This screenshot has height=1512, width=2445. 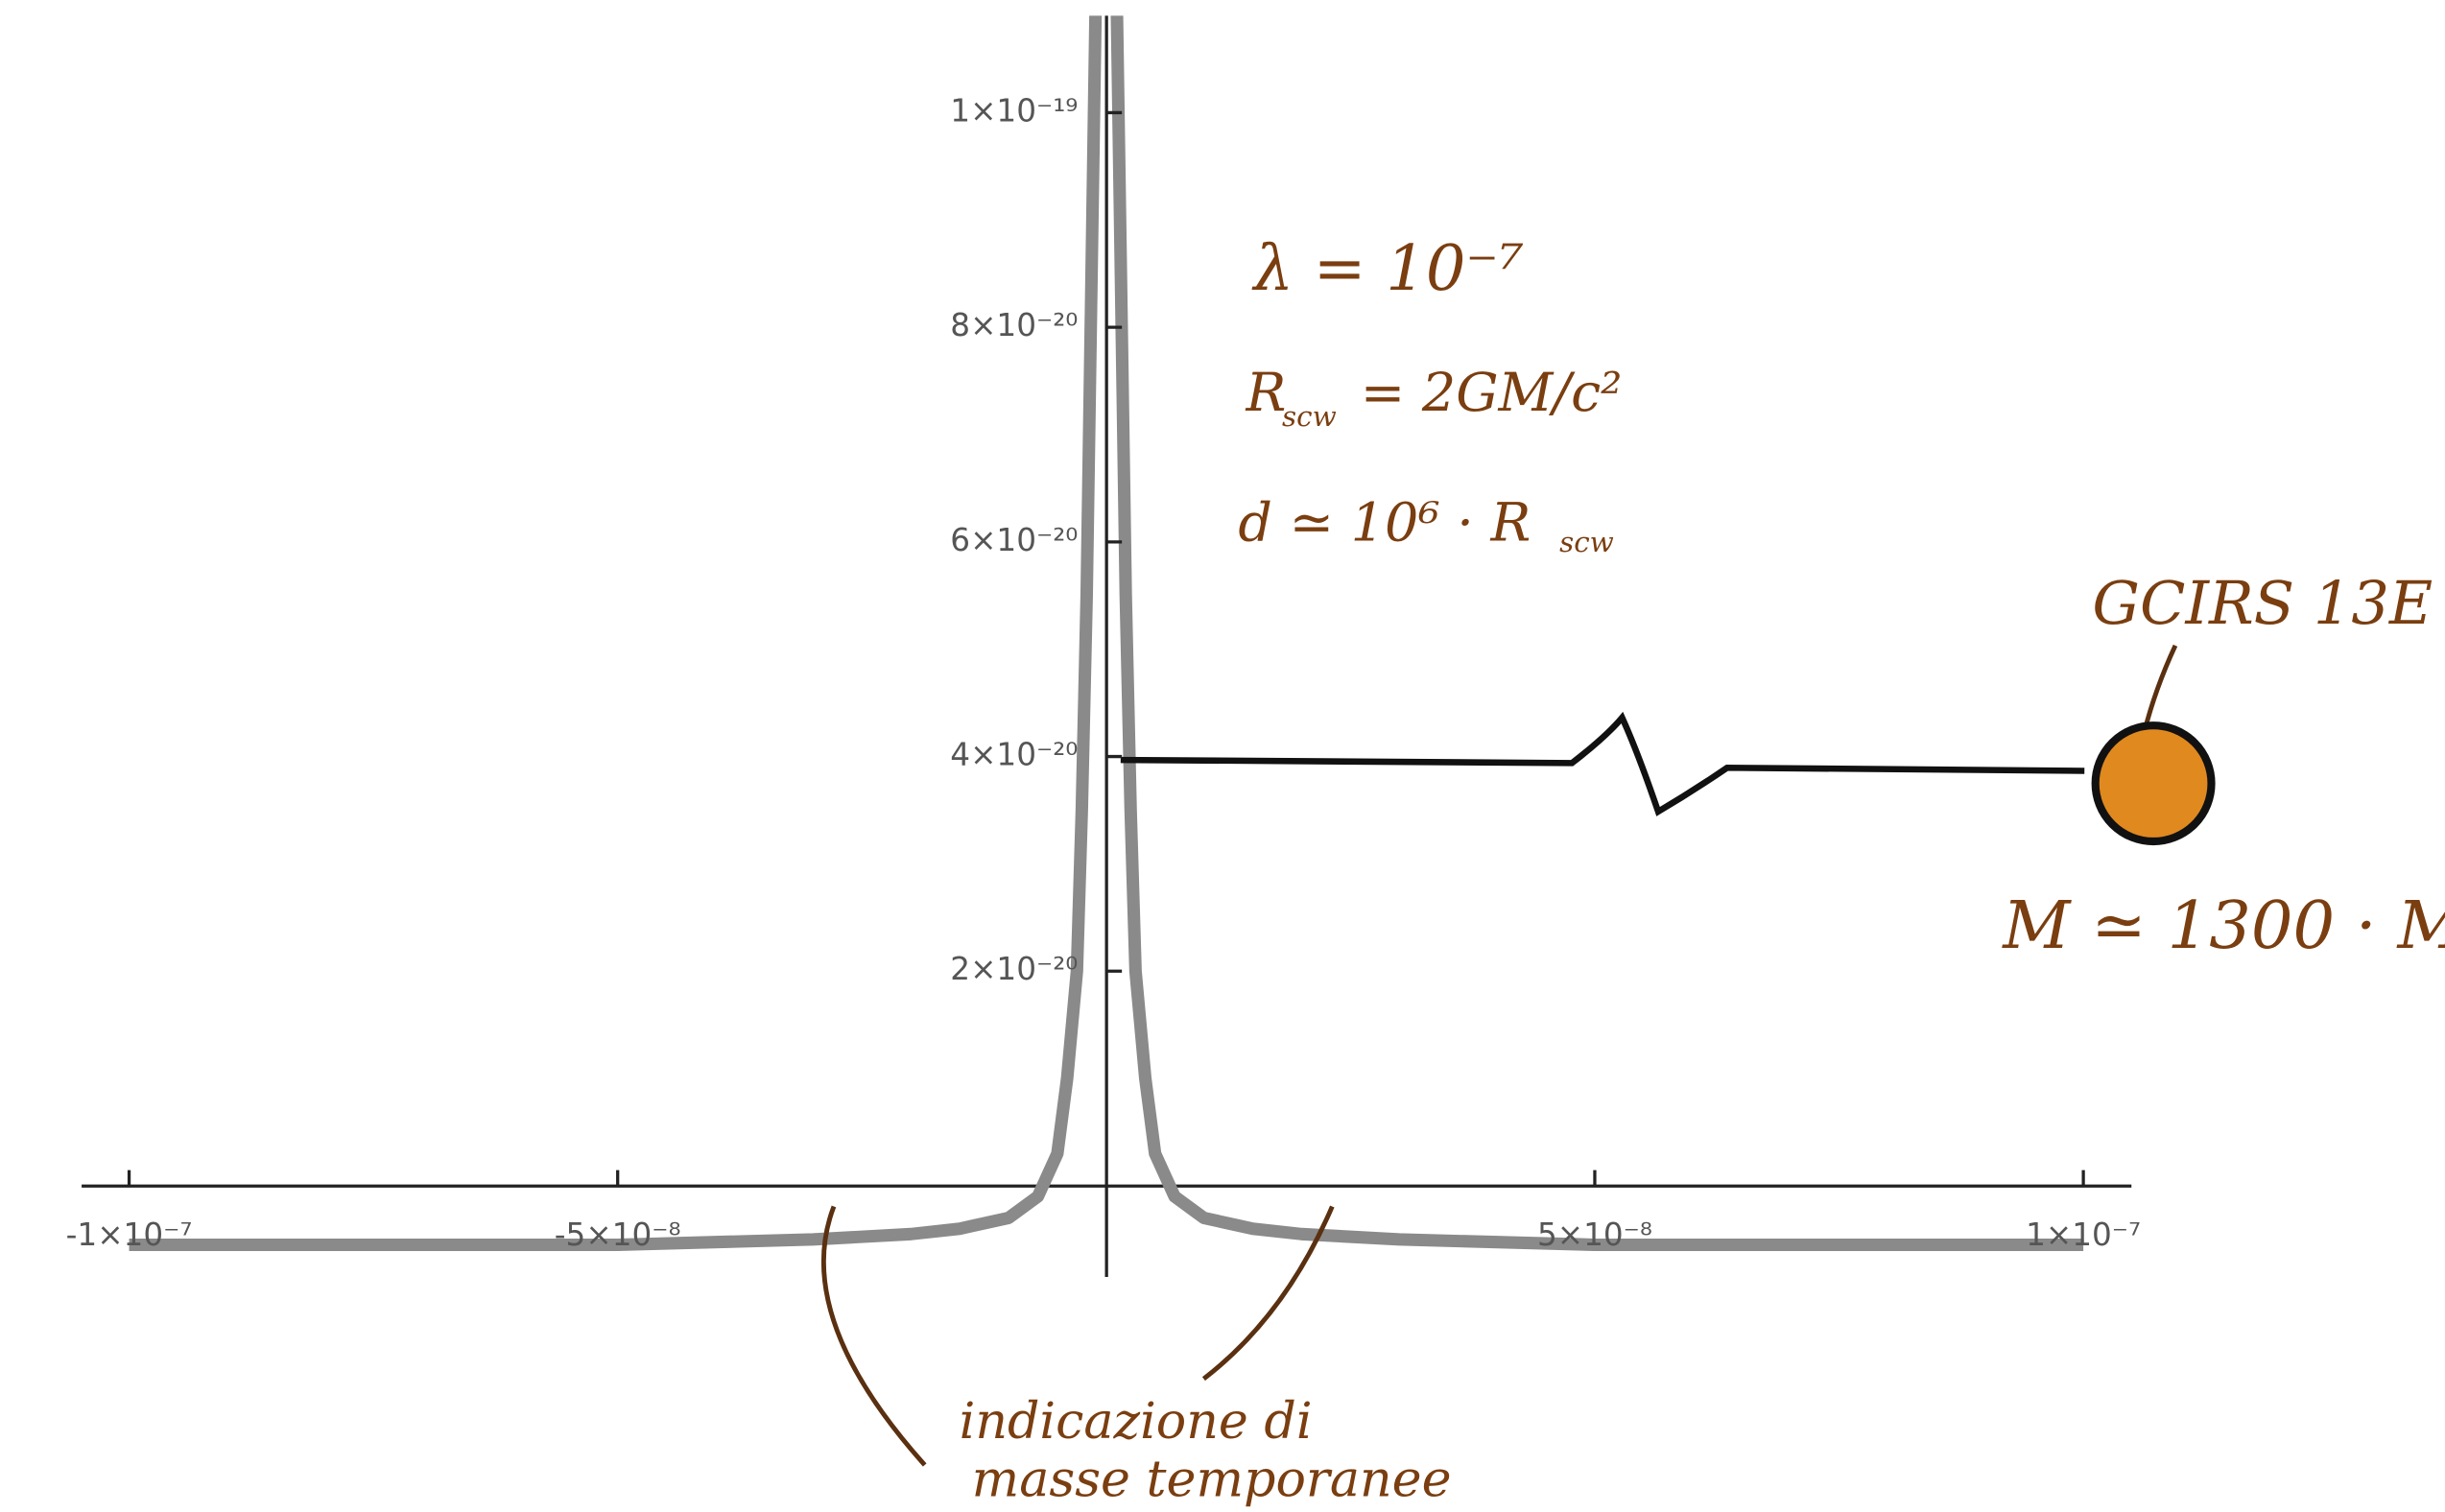 I want to click on y-tick-label: 1×10⁻¹⁹, so click(x=1014, y=110).